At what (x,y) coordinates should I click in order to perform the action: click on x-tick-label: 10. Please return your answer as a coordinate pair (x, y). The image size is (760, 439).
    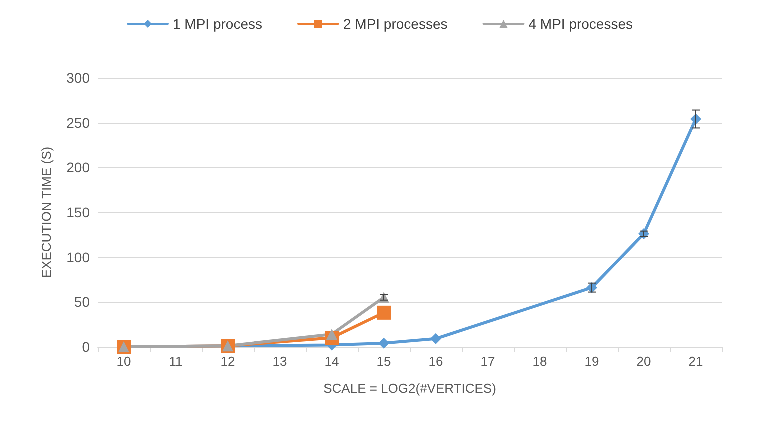
    Looking at the image, I should click on (124, 361).